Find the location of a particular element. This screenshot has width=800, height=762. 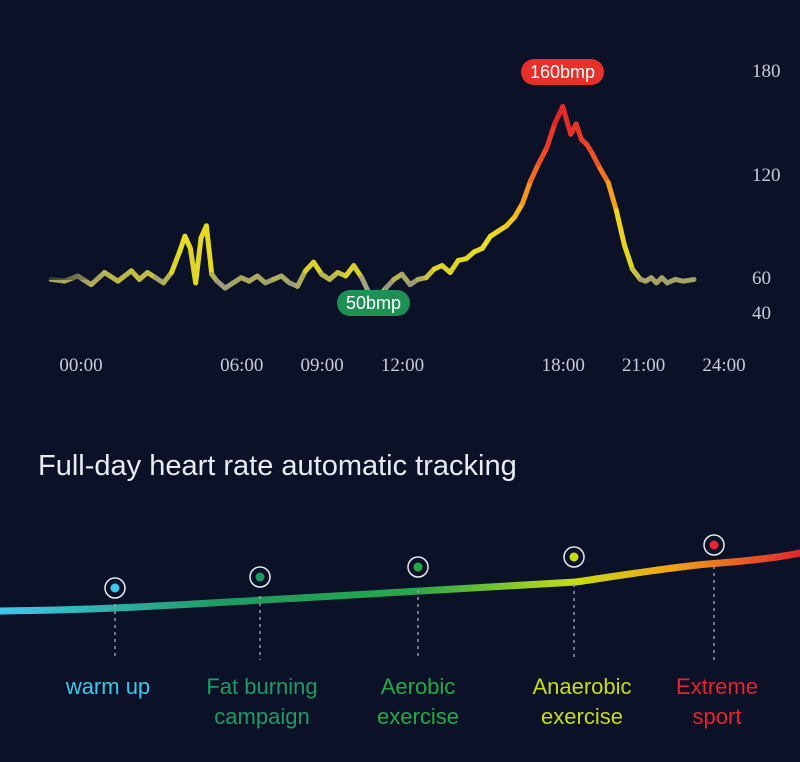

zone-label-aerobic: Aerobic exercise is located at coordinates (418, 702).